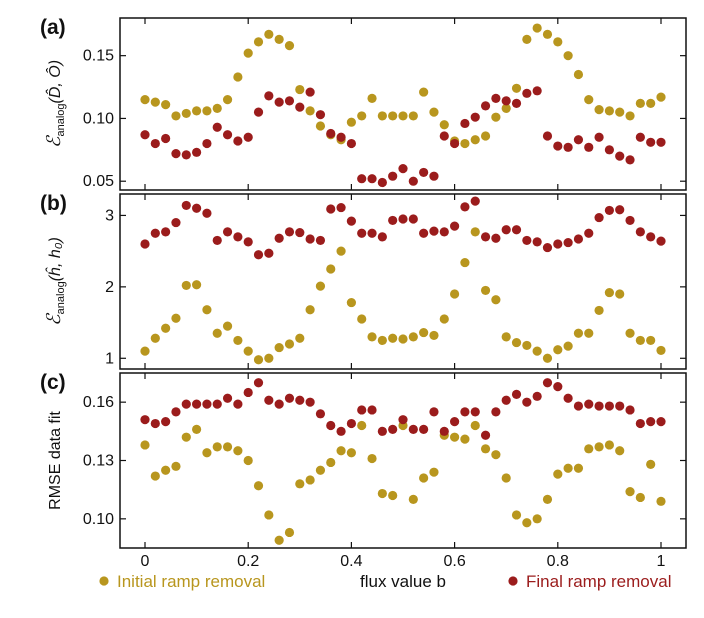  What do you see at coordinates (351, 561) in the screenshot?
I see `x-tick-label: 0.4` at bounding box center [351, 561].